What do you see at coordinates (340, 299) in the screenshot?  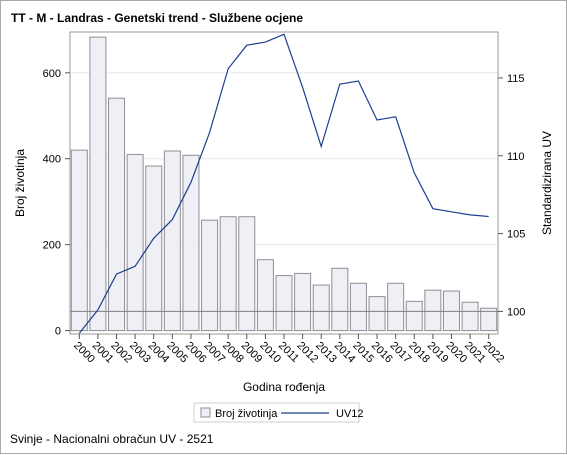 I see `bar-2014` at bounding box center [340, 299].